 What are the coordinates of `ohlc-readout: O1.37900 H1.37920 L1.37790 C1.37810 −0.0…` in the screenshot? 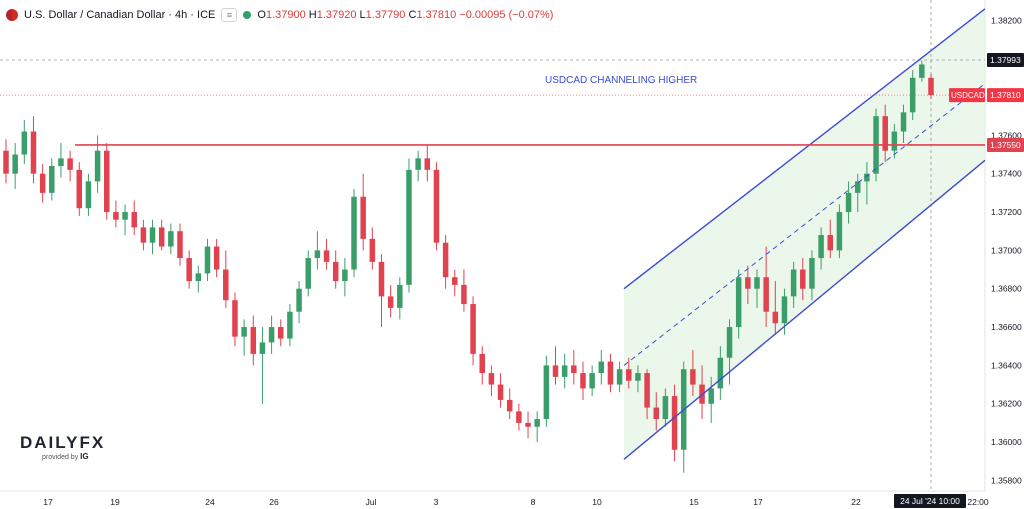 It's located at (405, 15).